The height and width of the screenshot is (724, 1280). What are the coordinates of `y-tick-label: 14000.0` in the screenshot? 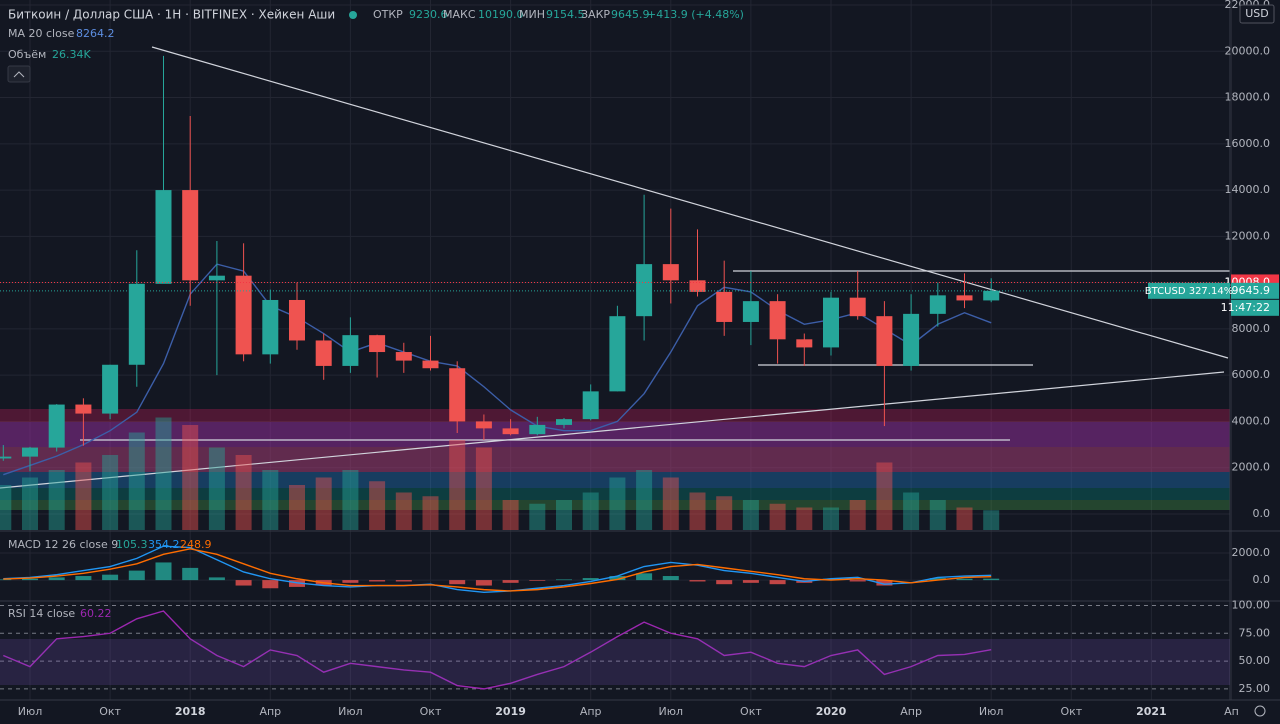 It's located at (1248, 189).